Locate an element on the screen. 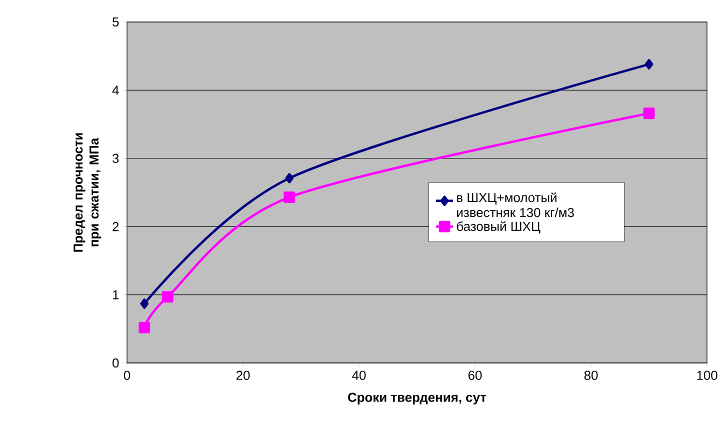 The width and height of the screenshot is (721, 437). y-tick-label: 4 is located at coordinates (115, 90).